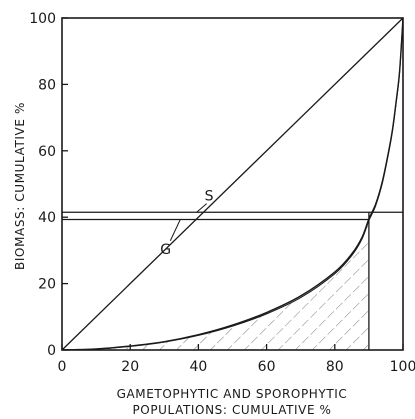 The height and width of the screenshot is (419, 415). Describe the element at coordinates (47, 85) in the screenshot. I see `y-tick-label-80: 80` at that location.